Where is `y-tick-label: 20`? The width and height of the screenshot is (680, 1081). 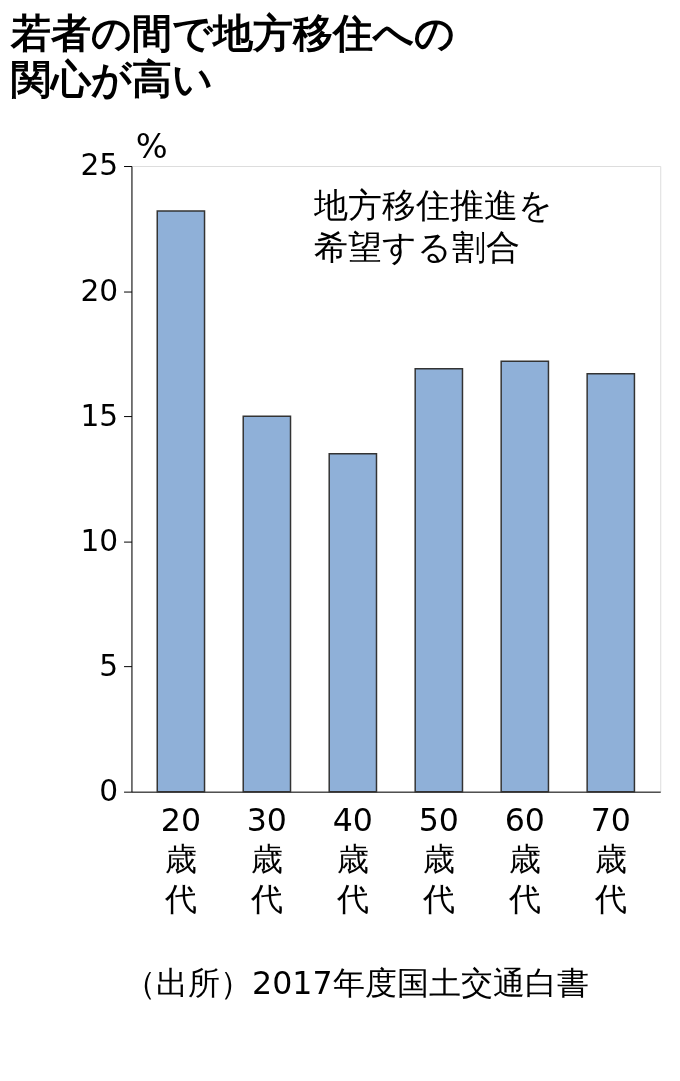
y-tick-label: 20 is located at coordinates (99, 290).